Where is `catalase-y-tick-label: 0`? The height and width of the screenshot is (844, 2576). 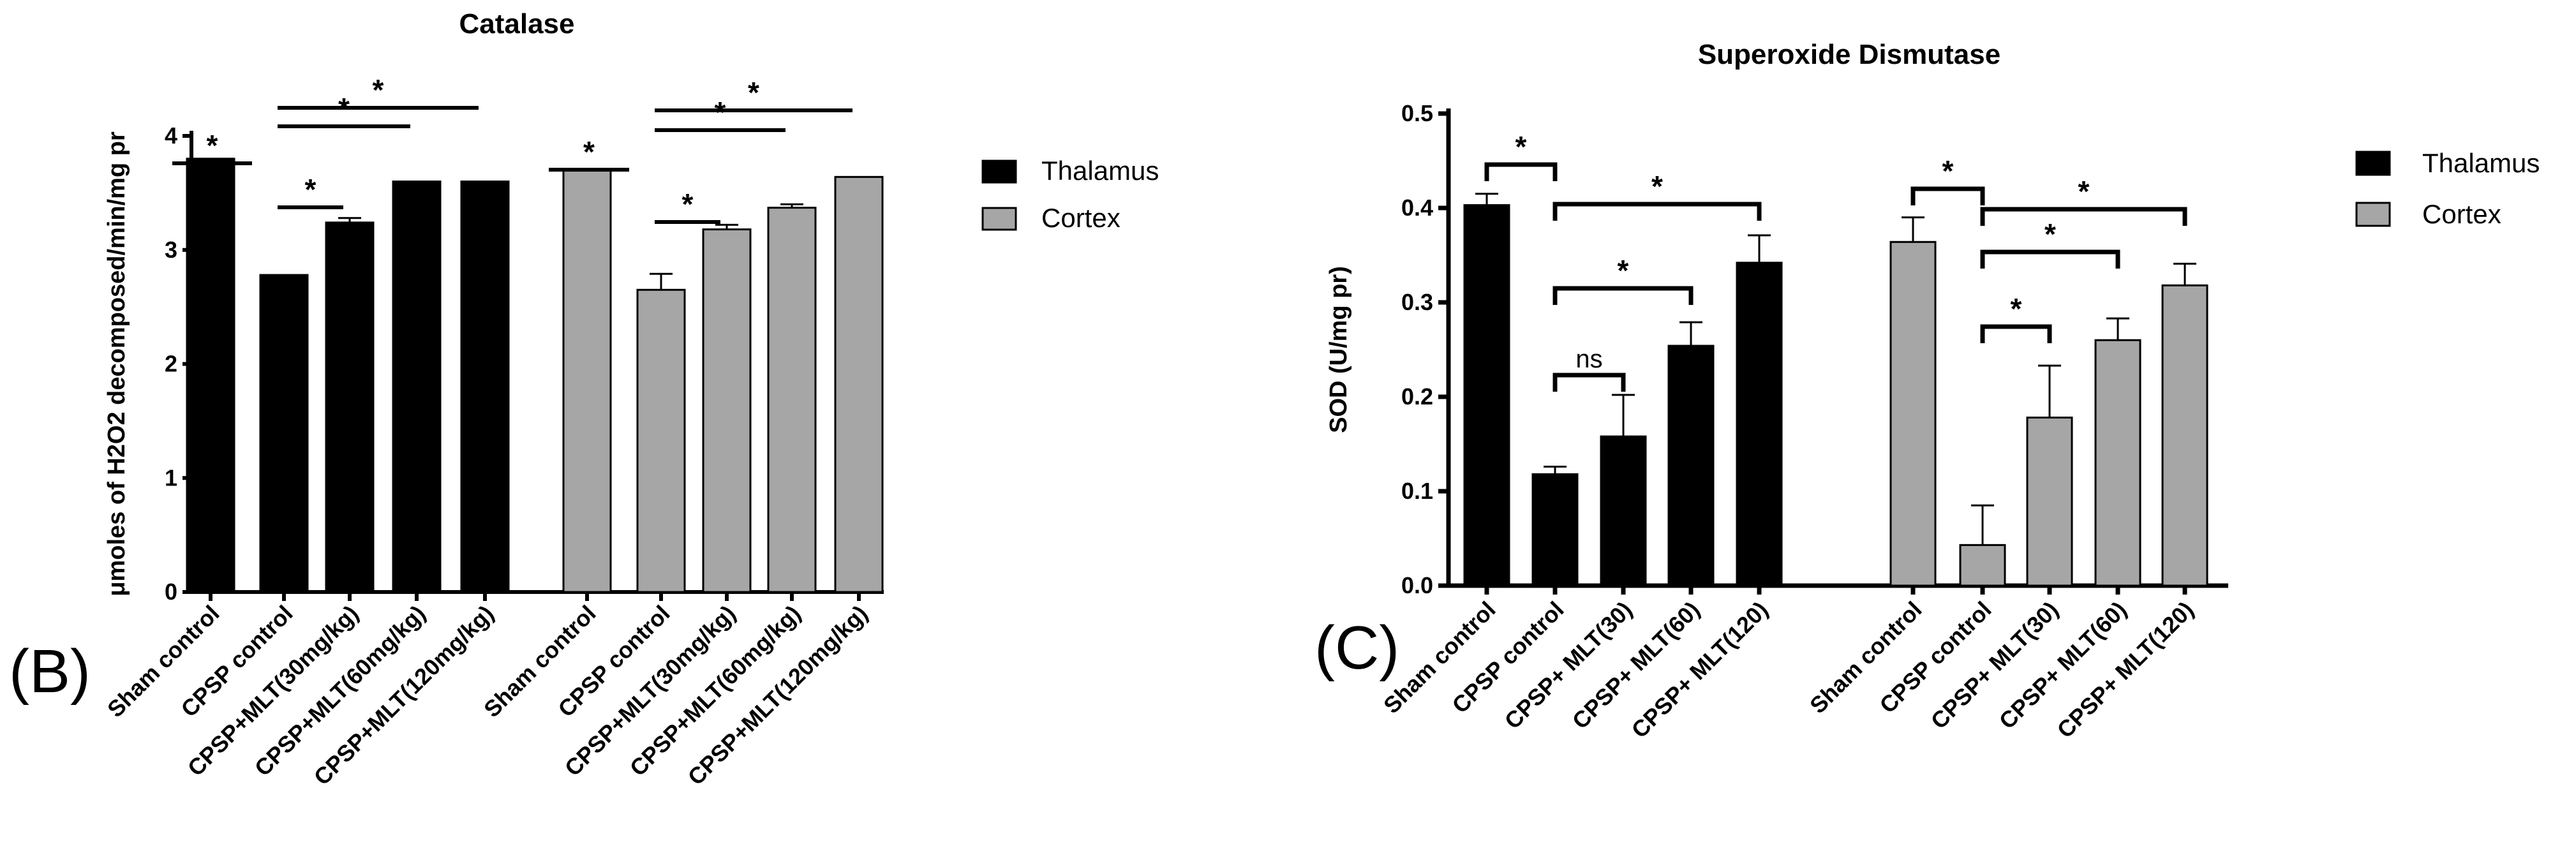
catalase-y-tick-label: 0 is located at coordinates (171, 592).